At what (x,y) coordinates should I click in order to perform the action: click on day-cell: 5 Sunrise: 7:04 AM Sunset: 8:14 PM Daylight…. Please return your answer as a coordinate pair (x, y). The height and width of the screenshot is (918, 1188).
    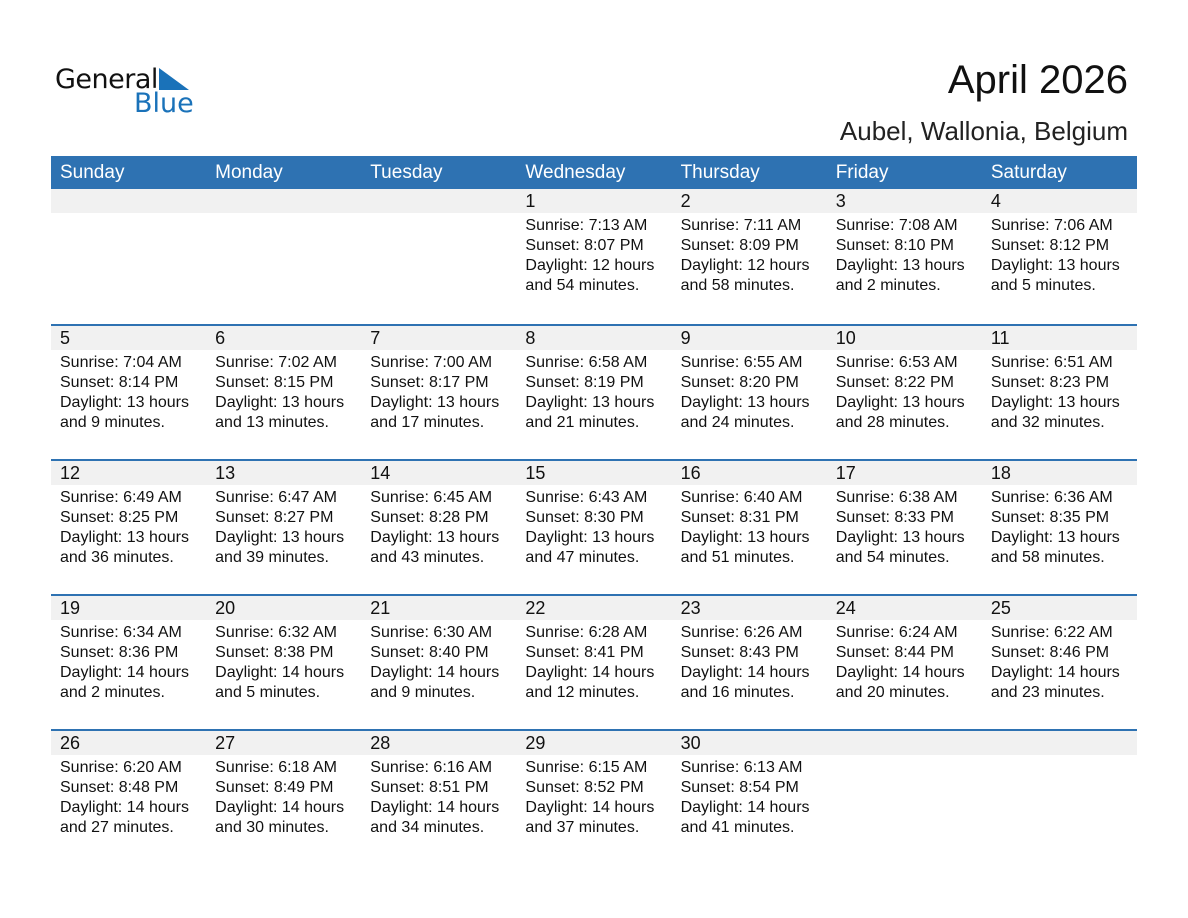
    Looking at the image, I should click on (129, 392).